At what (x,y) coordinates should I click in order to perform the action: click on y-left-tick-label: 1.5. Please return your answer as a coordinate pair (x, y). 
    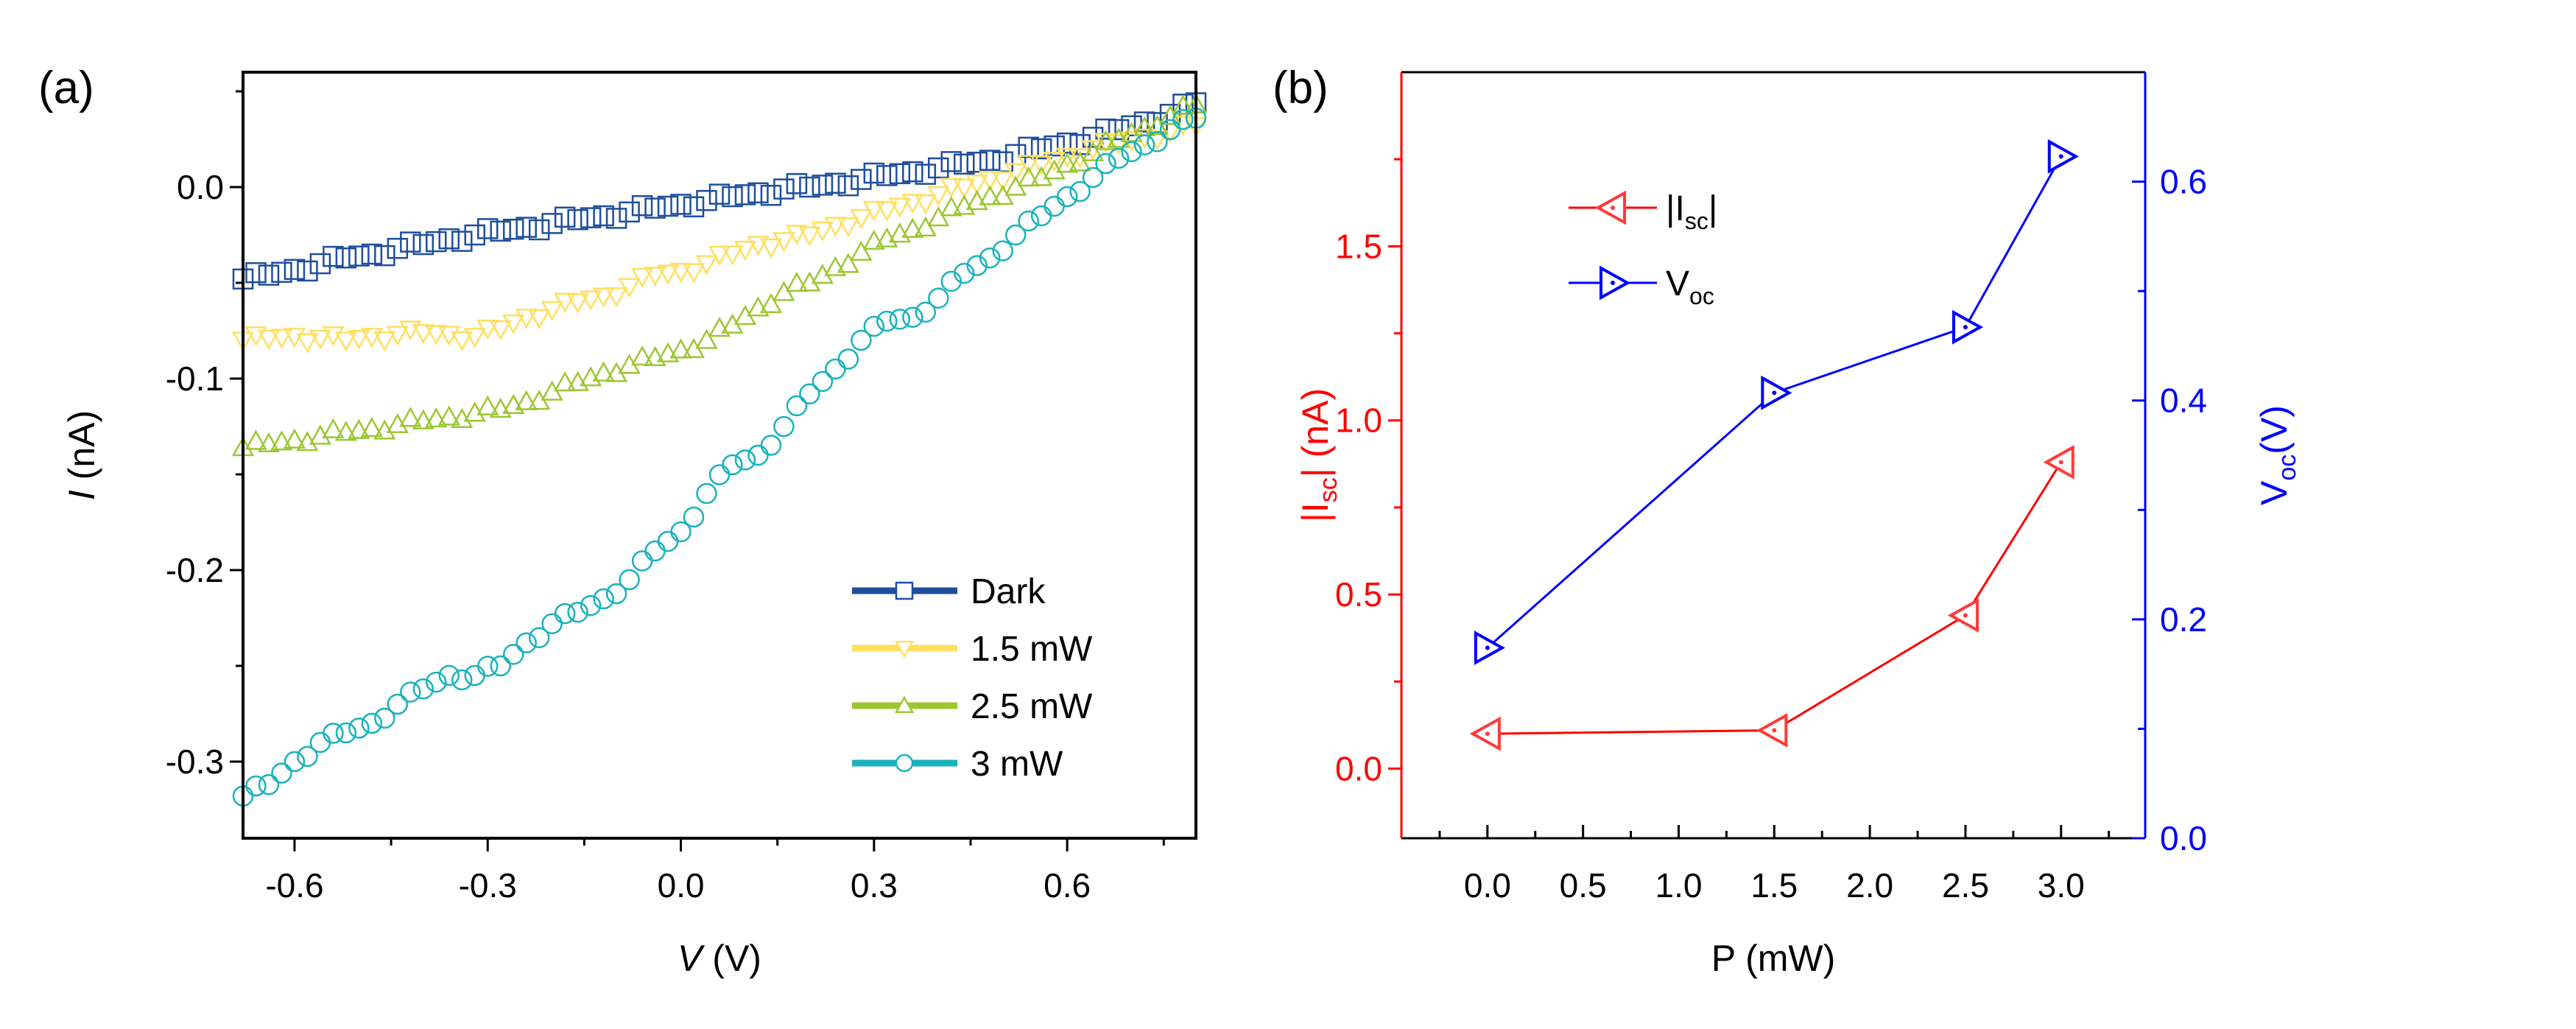
    Looking at the image, I should click on (1358, 246).